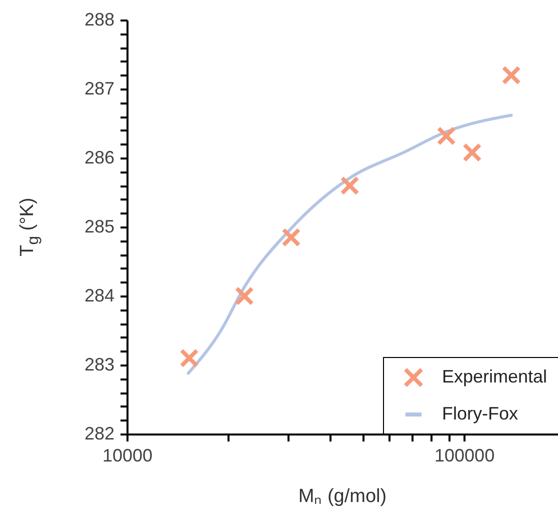 The image size is (558, 517). Describe the element at coordinates (464, 456) in the screenshot. I see `x-tick-label: 100000` at that location.